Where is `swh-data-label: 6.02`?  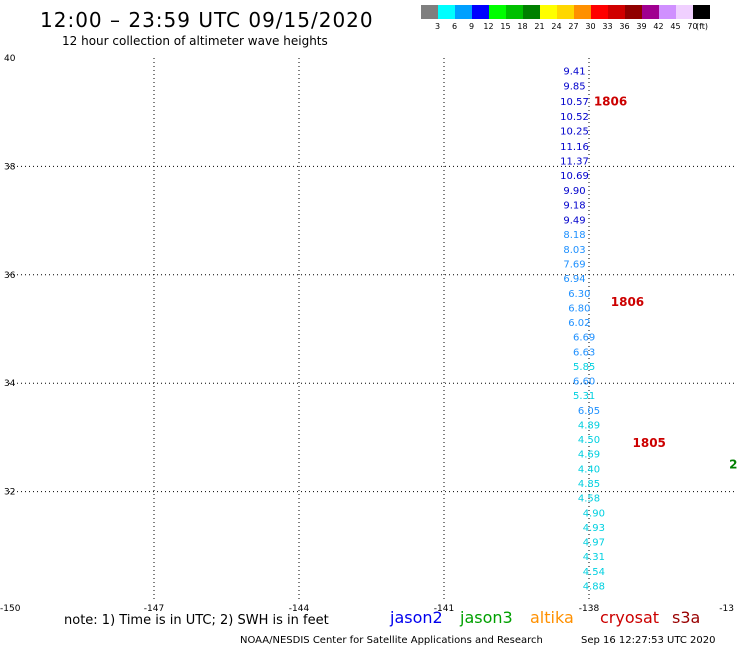
swh-data-label: 6.02 is located at coordinates (579, 323).